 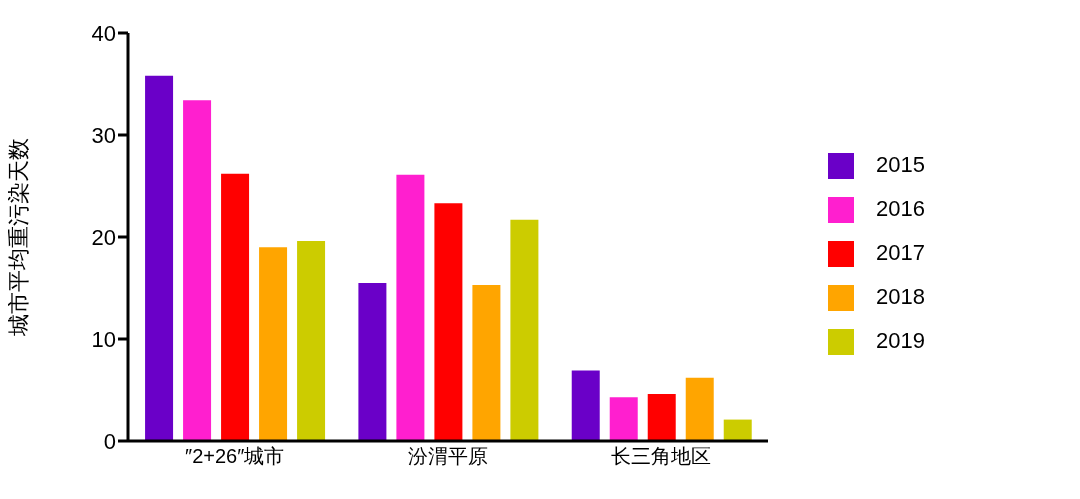 I want to click on legend-label: 2016, so click(x=900, y=208).